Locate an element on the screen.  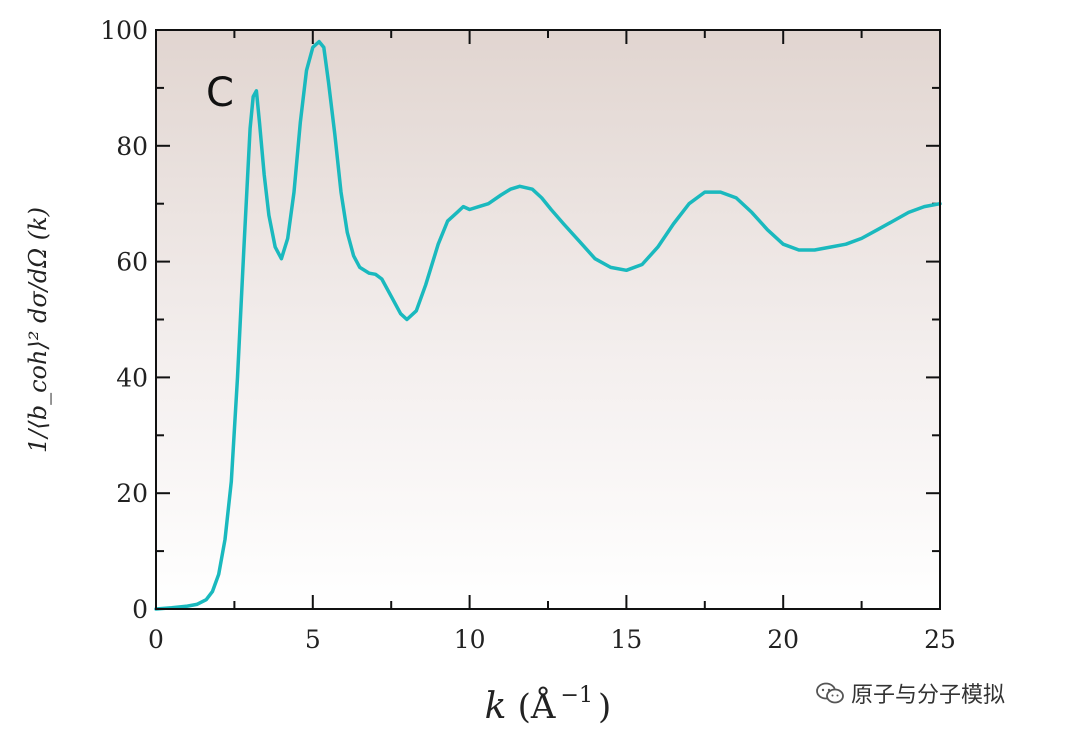
x-tick-label: 0 is located at coordinates (156, 639).